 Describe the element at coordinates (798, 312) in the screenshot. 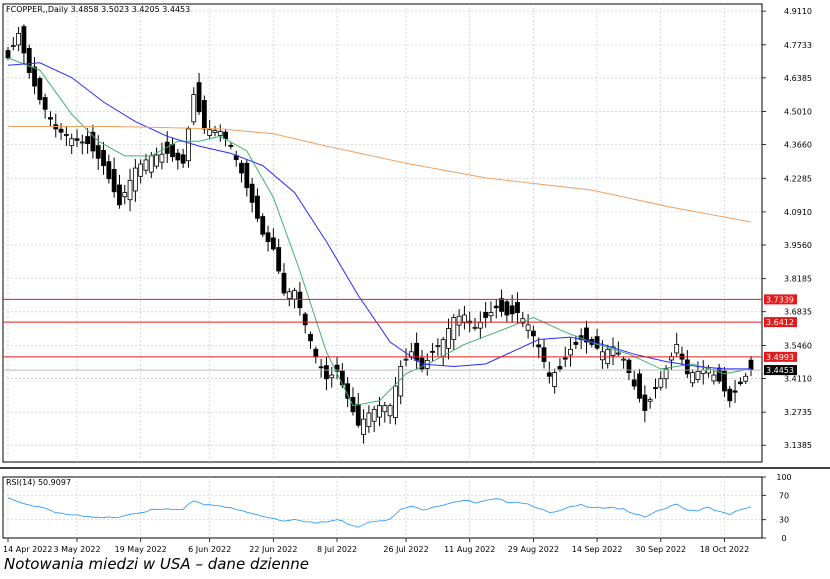

I see `y-tick-label: 3.6835` at that location.